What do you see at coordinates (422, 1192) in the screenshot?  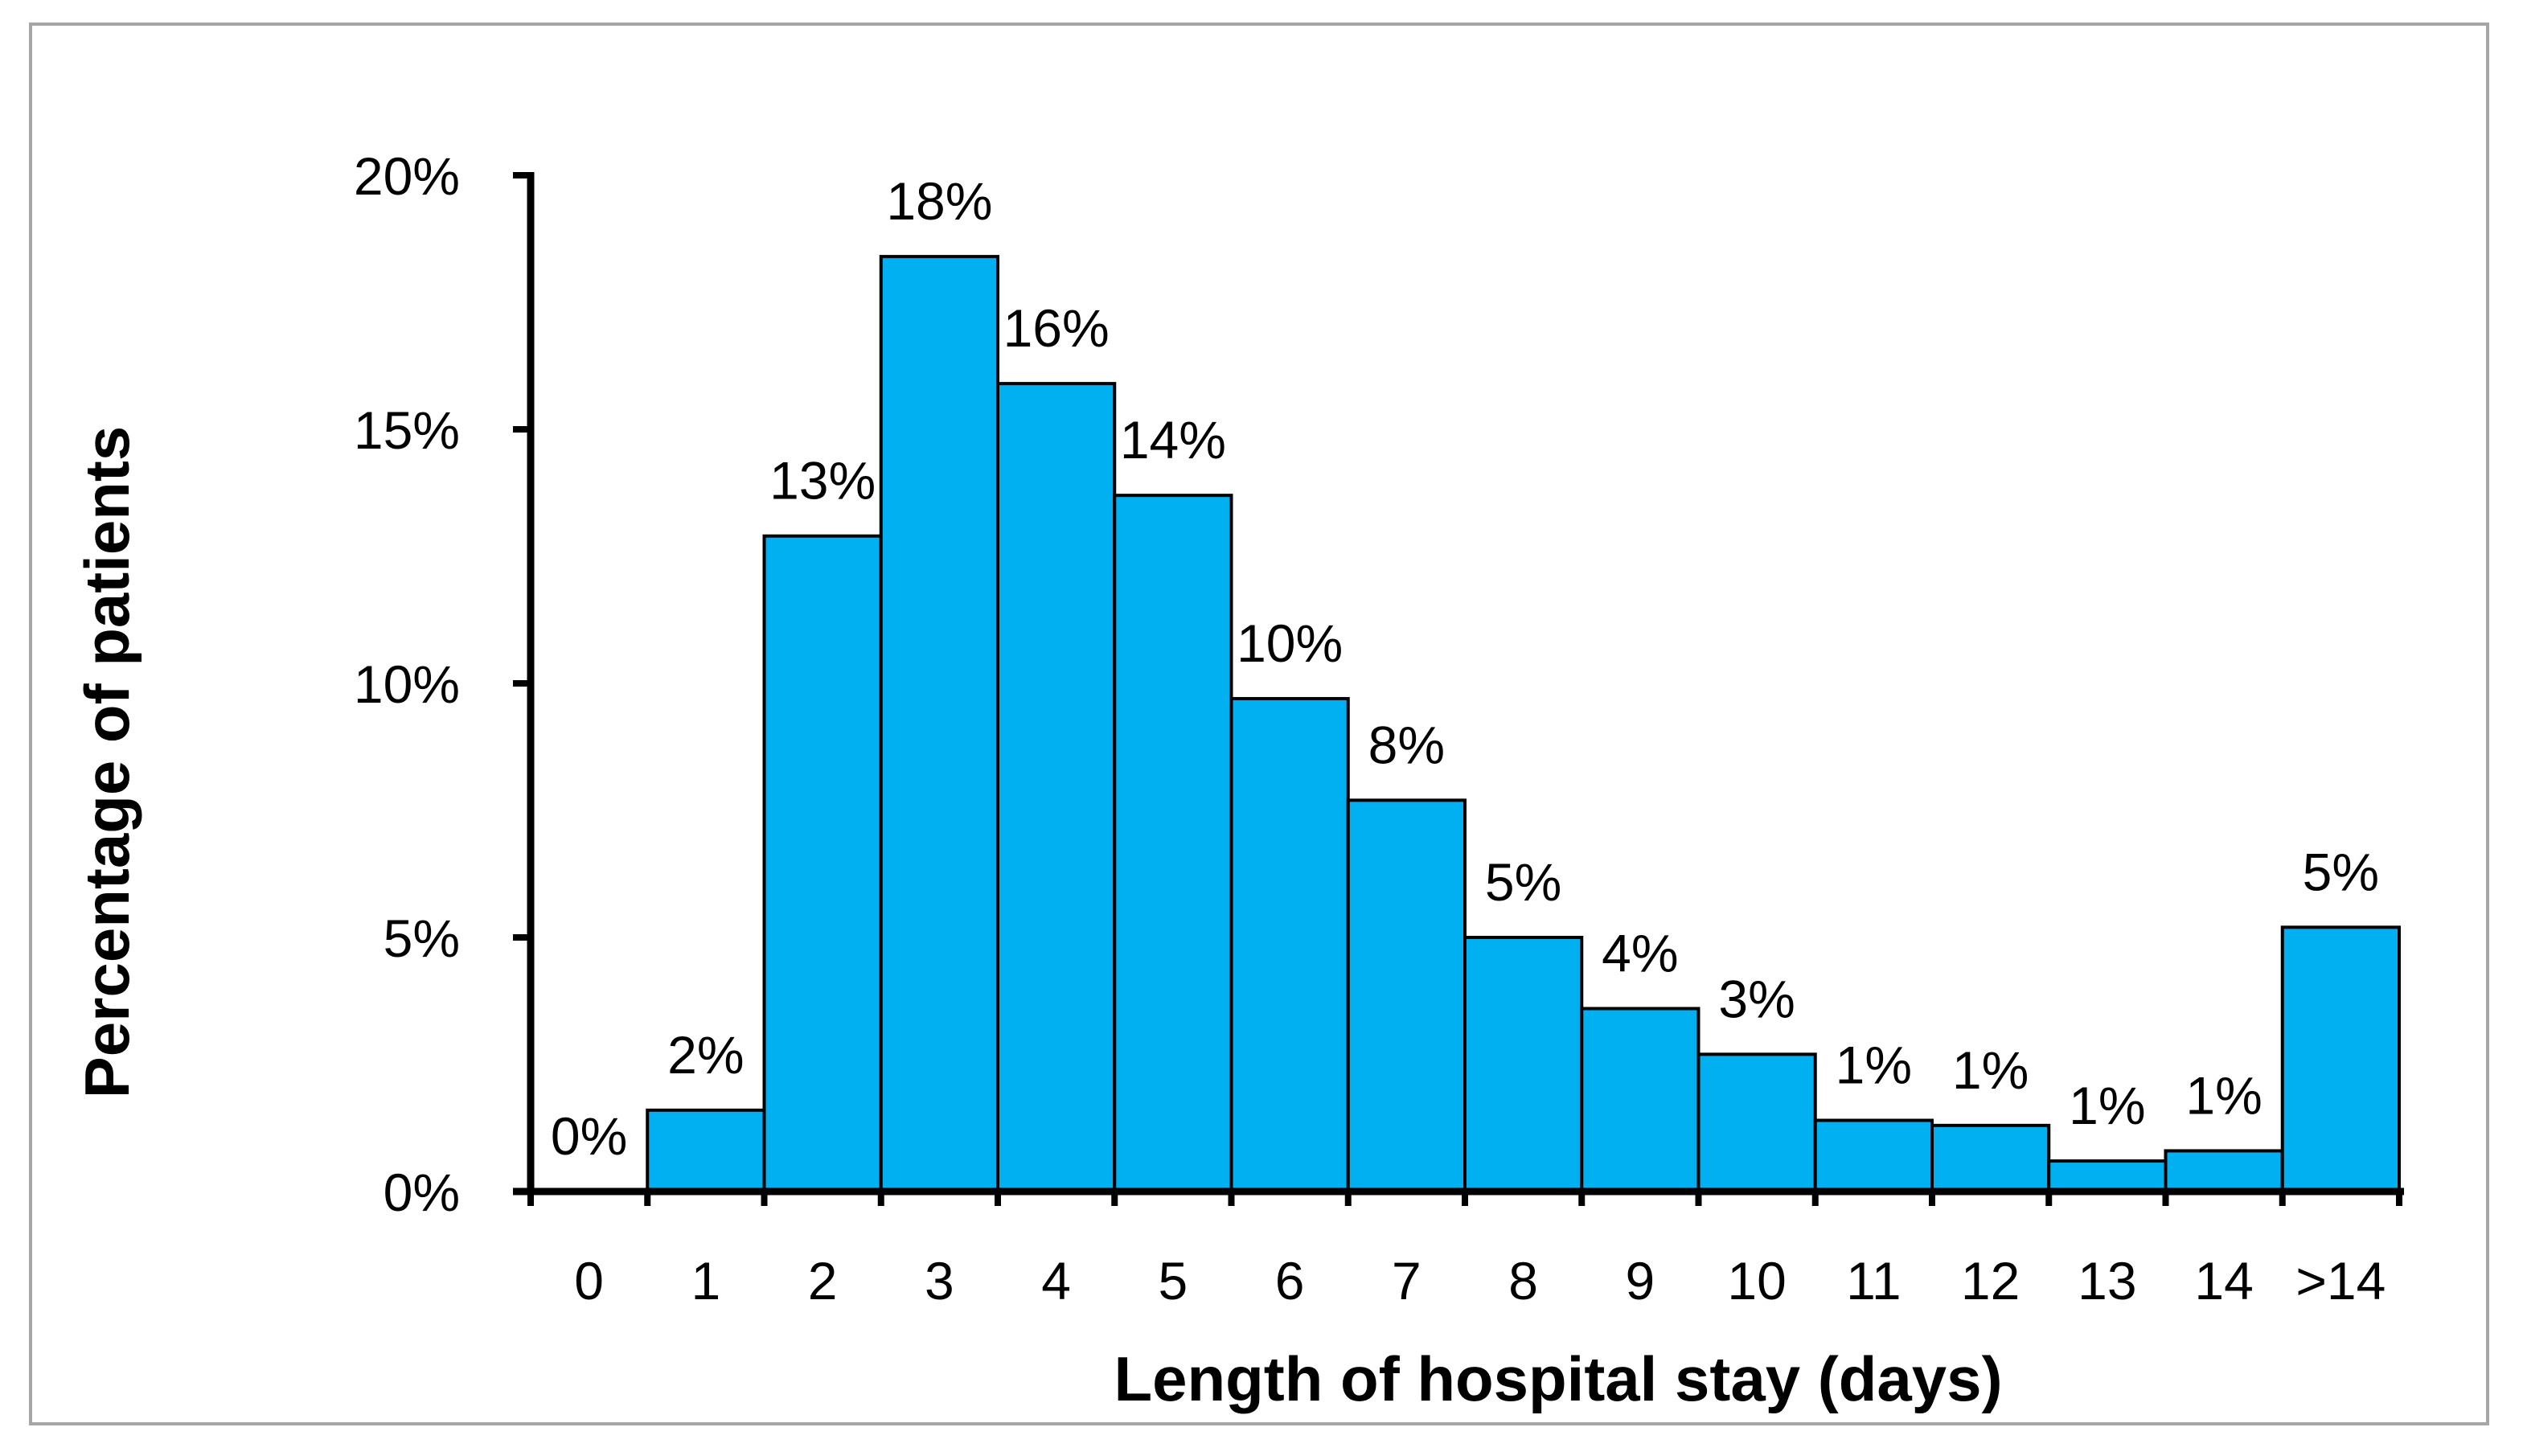 I see `y-tick-label: 0%` at bounding box center [422, 1192].